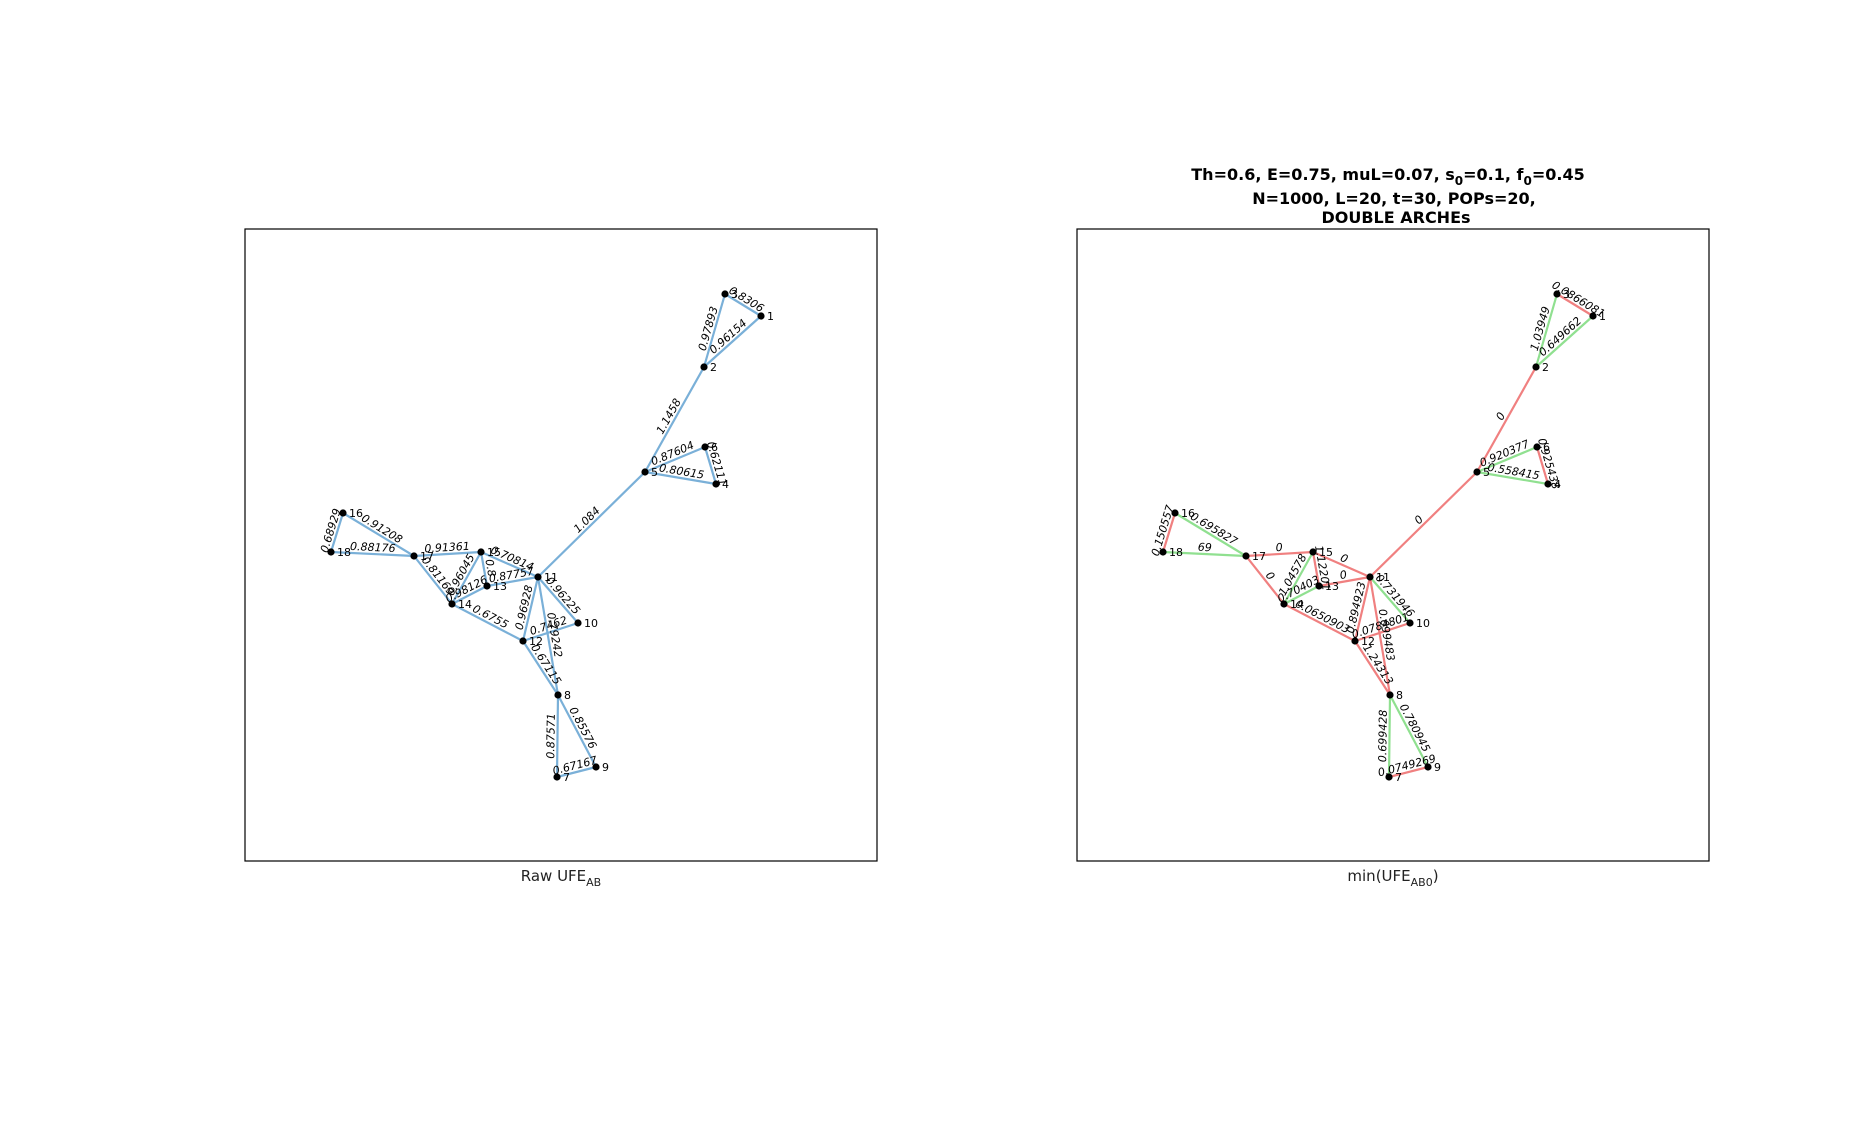  I want to click on right-node-label-1: 1, so click(1602, 316).